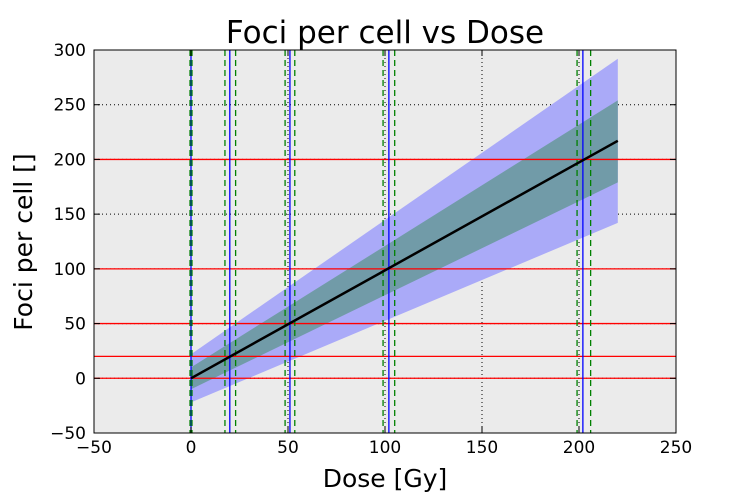 This screenshot has width=750, height=500. Describe the element at coordinates (68, 434) in the screenshot. I see `y-tick-label: −50` at that location.